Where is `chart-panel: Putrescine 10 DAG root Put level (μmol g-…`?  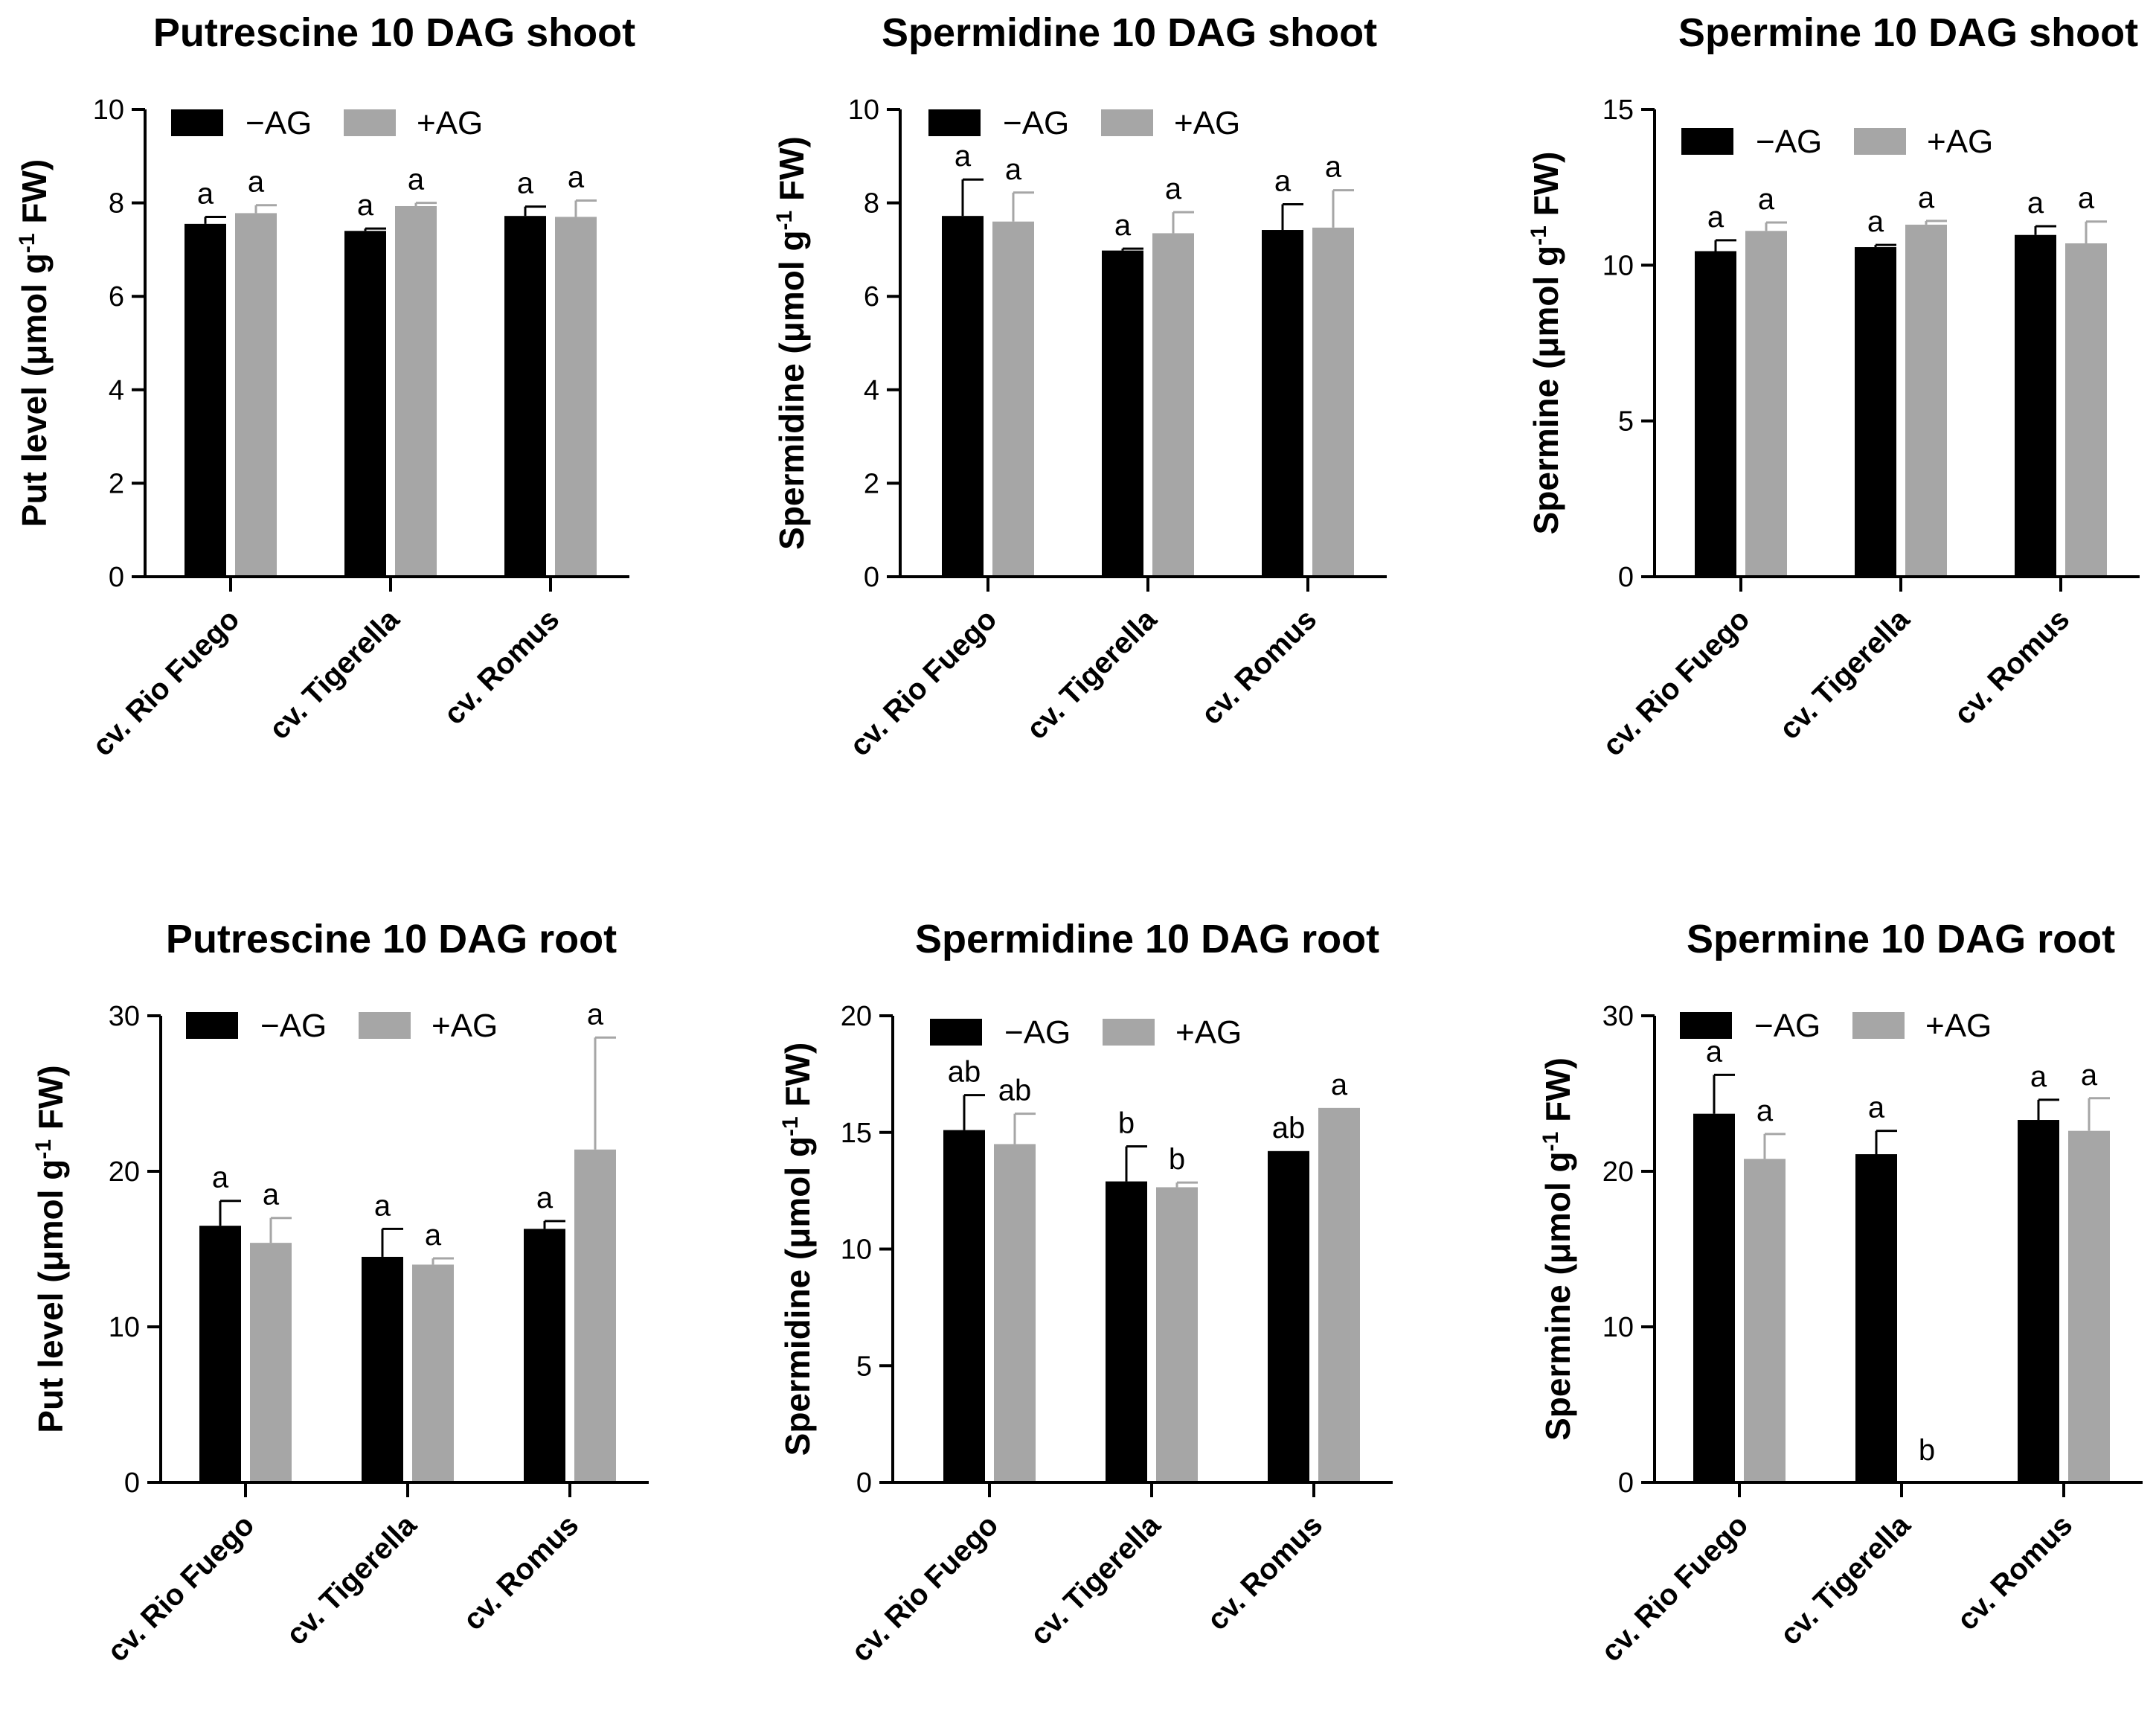 chart-panel: Putrescine 10 DAG root Put level (μmol g-… is located at coordinates (340, 1292).